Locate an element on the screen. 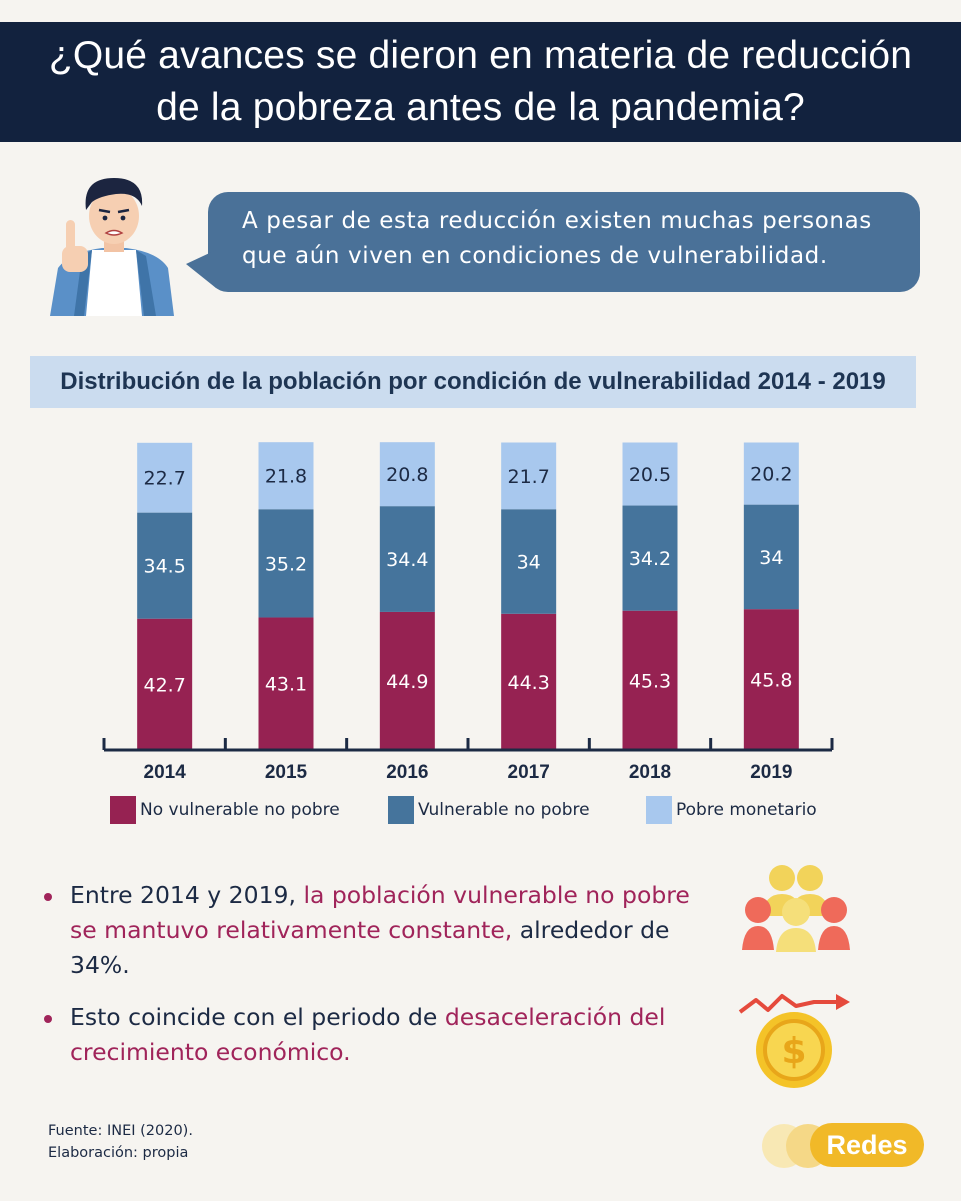 This screenshot has height=1201, width=961. bar-pobre-monetario-2015 is located at coordinates (286, 476).